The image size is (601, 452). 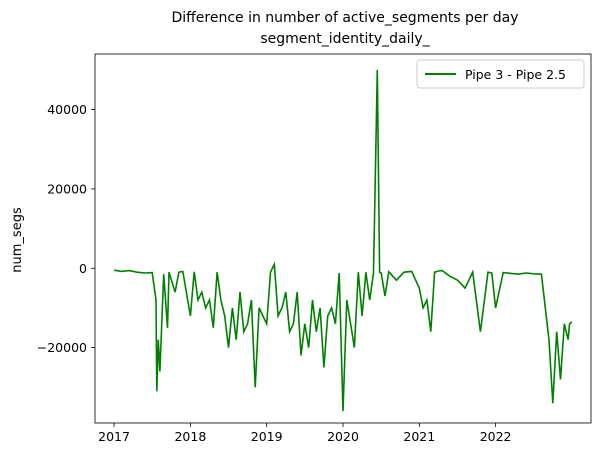 What do you see at coordinates (114, 436) in the screenshot?
I see `x-tick-label: 2017` at bounding box center [114, 436].